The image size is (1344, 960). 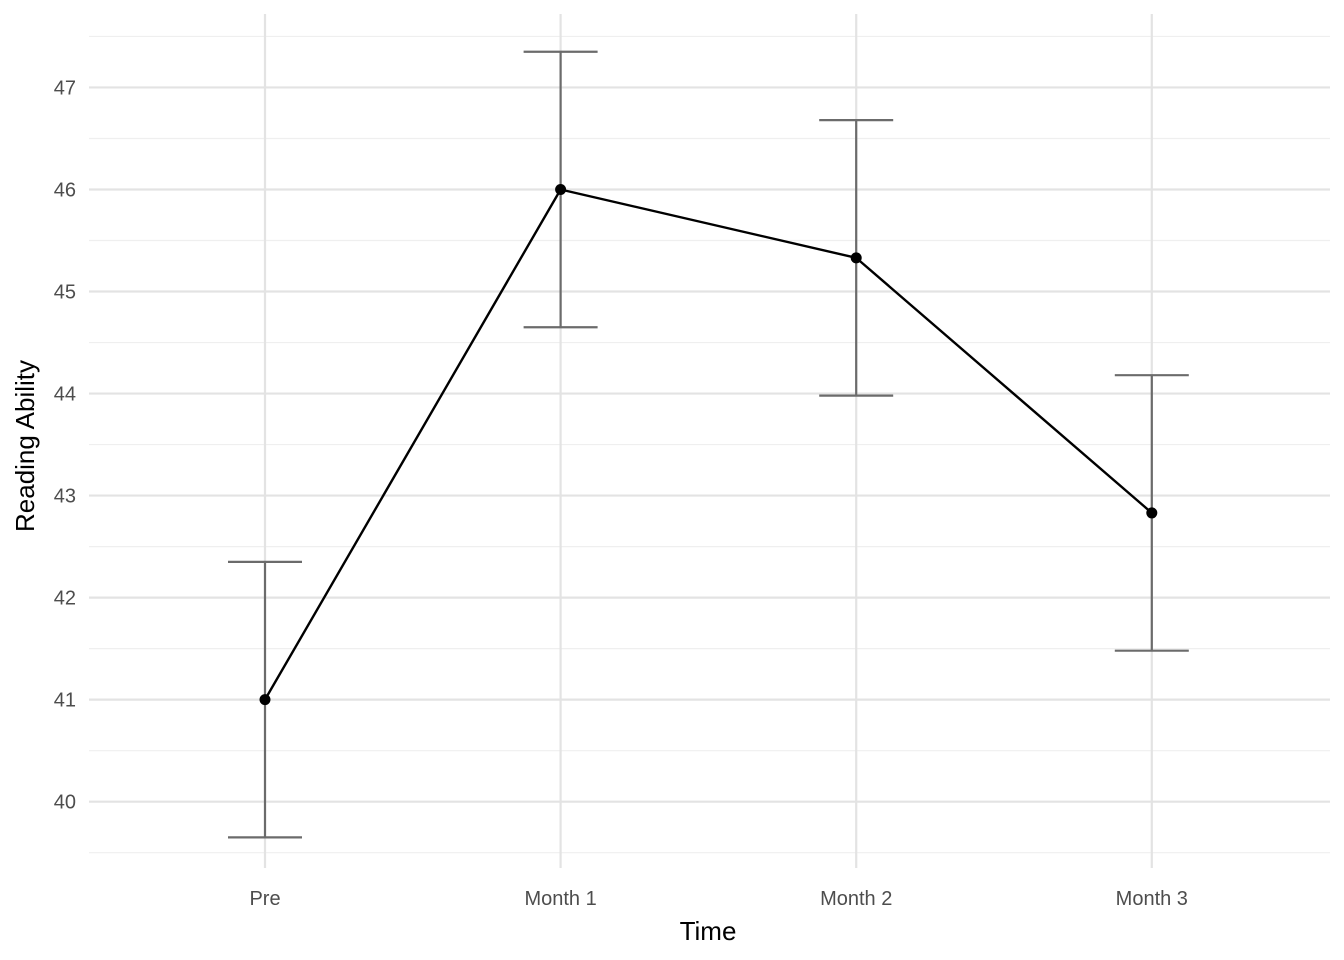 I want to click on y-tick-label: 47, so click(x=65, y=88).